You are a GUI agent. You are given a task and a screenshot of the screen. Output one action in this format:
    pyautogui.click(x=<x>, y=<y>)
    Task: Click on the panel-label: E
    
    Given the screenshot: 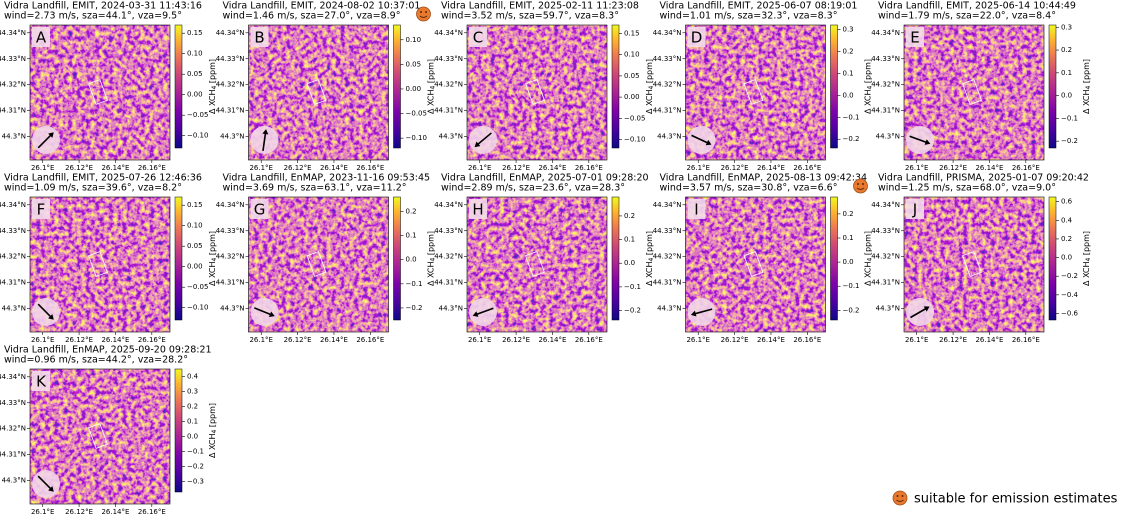 What is the action you would take?
    pyautogui.click(x=914, y=38)
    